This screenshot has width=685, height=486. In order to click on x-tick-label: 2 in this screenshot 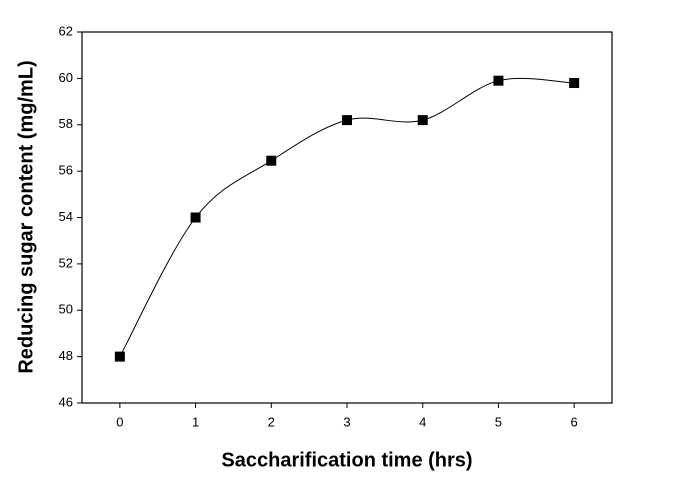, I will do `click(271, 421)`.